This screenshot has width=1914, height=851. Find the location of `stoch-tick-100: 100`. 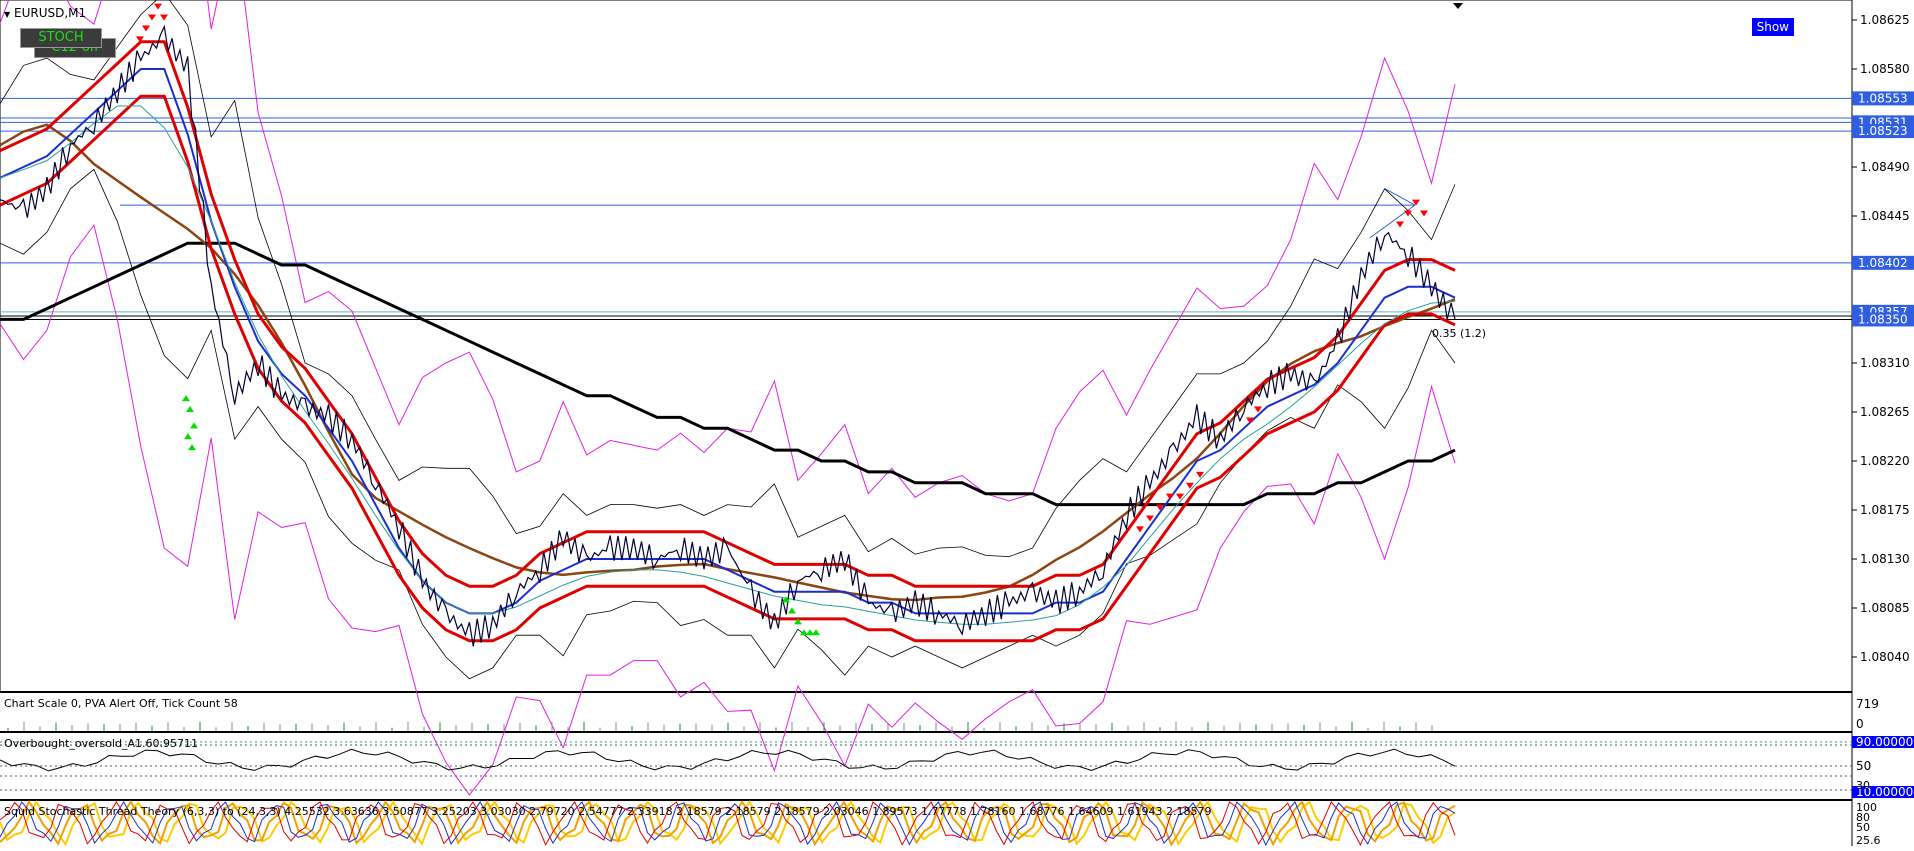

stoch-tick-100: 100 is located at coordinates (1866, 807).